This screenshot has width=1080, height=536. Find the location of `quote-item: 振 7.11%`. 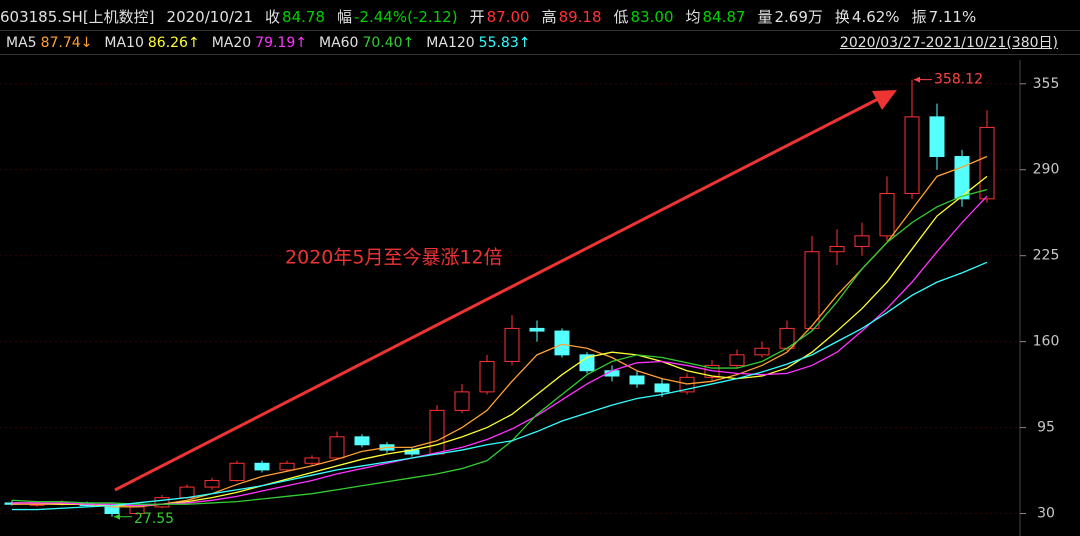

quote-item: 振 7.11% is located at coordinates (944, 17).